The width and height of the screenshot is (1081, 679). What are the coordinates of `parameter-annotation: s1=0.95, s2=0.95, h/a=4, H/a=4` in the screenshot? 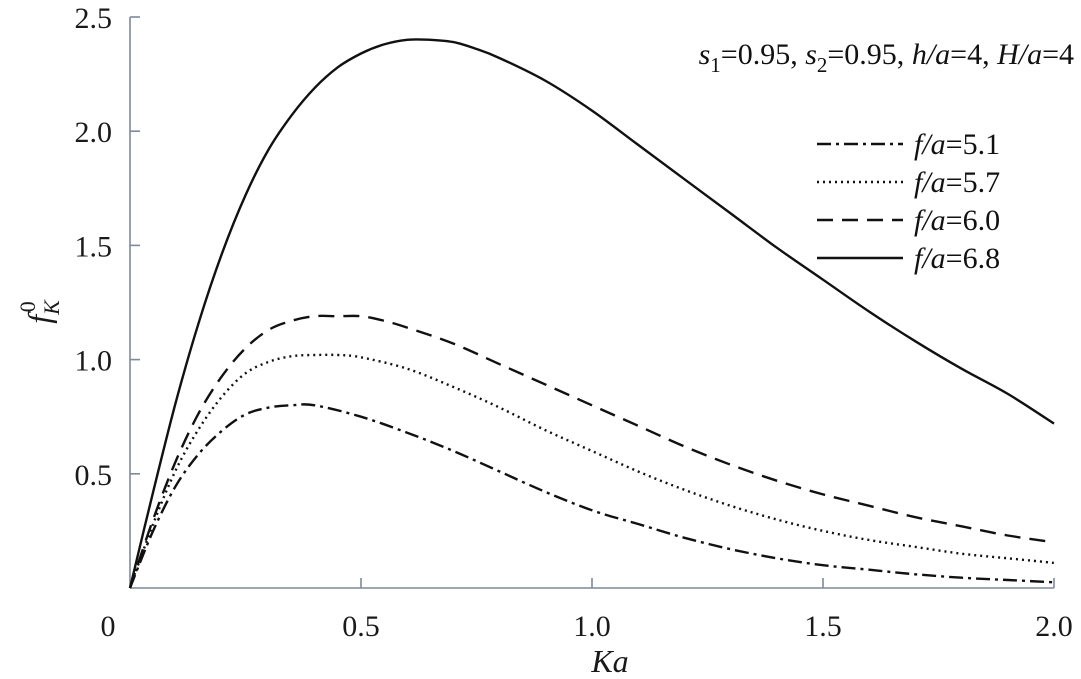 It's located at (886, 57).